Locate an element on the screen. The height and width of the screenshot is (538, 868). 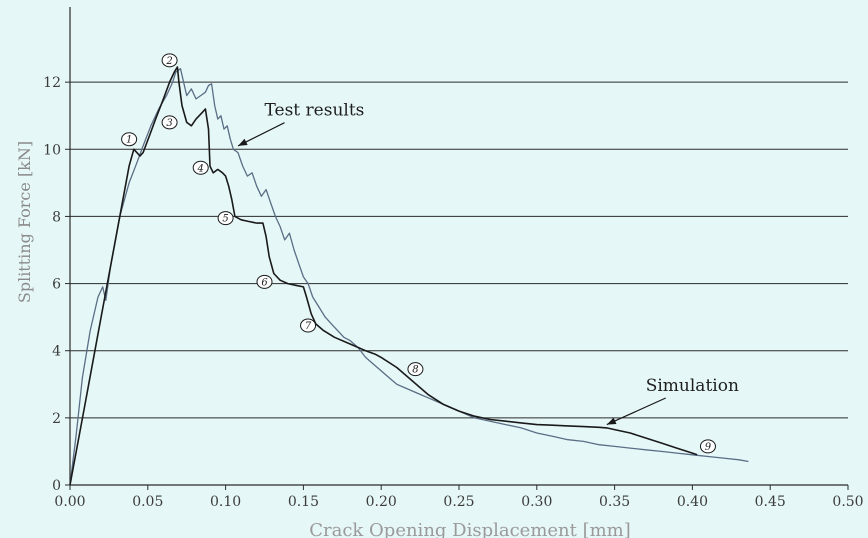
annotation-test-results: Test results is located at coordinates (301, 124).